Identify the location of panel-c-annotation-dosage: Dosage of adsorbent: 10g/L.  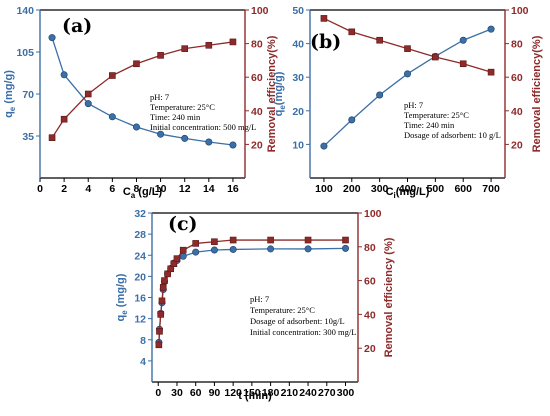
(297, 321).